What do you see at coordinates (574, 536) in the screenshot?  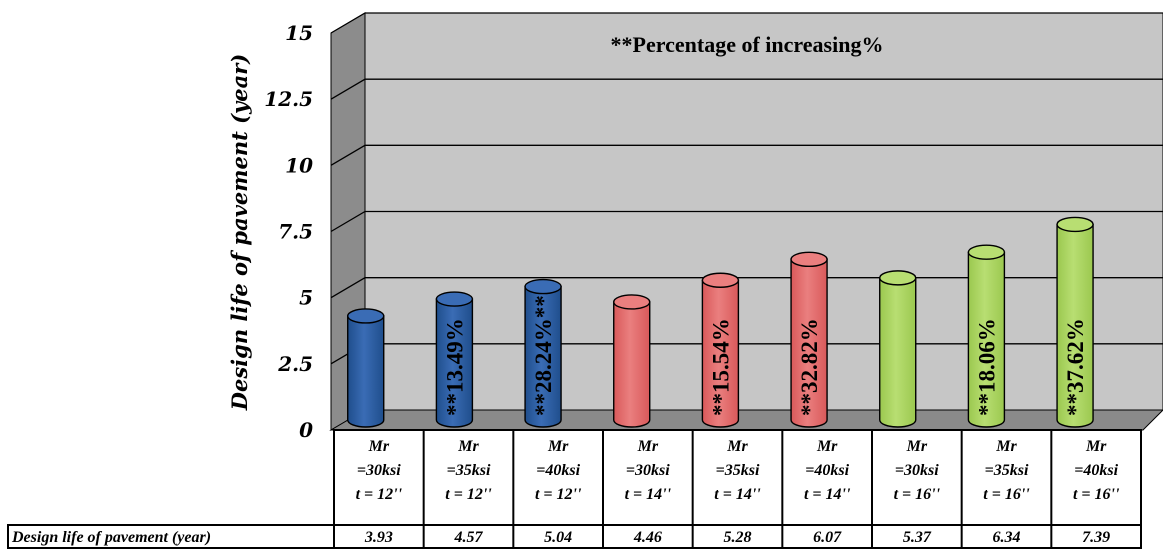 I see `table-value-row` at bounding box center [574, 536].